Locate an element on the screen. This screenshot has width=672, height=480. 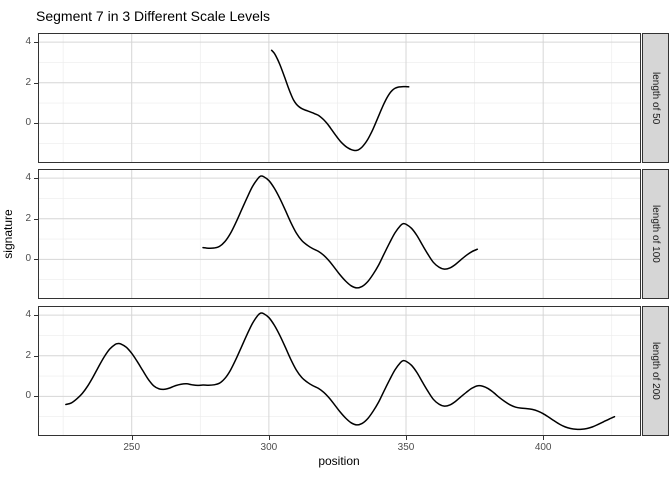
facet-strip-label: length of 100 is located at coordinates (655, 234).